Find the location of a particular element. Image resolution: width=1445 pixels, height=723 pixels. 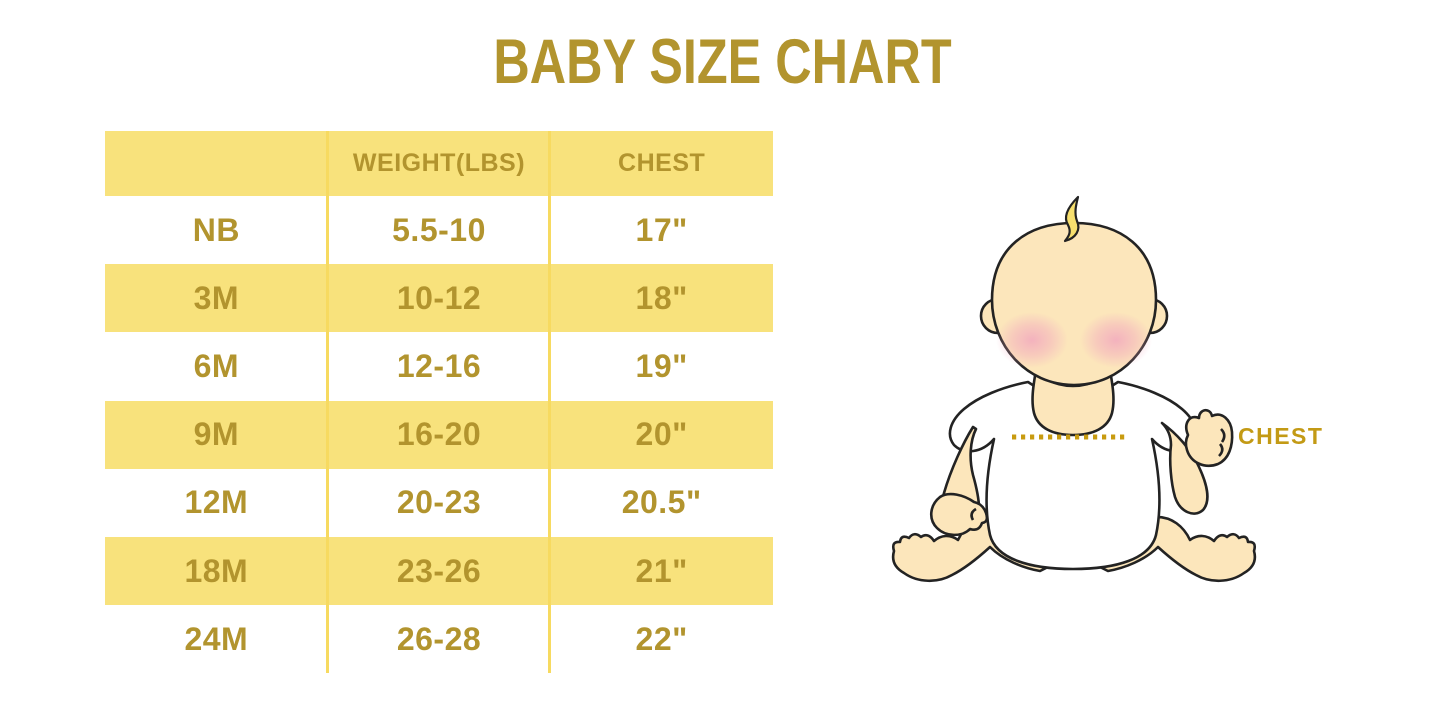

chest-cell: 20" is located at coordinates (661, 434).